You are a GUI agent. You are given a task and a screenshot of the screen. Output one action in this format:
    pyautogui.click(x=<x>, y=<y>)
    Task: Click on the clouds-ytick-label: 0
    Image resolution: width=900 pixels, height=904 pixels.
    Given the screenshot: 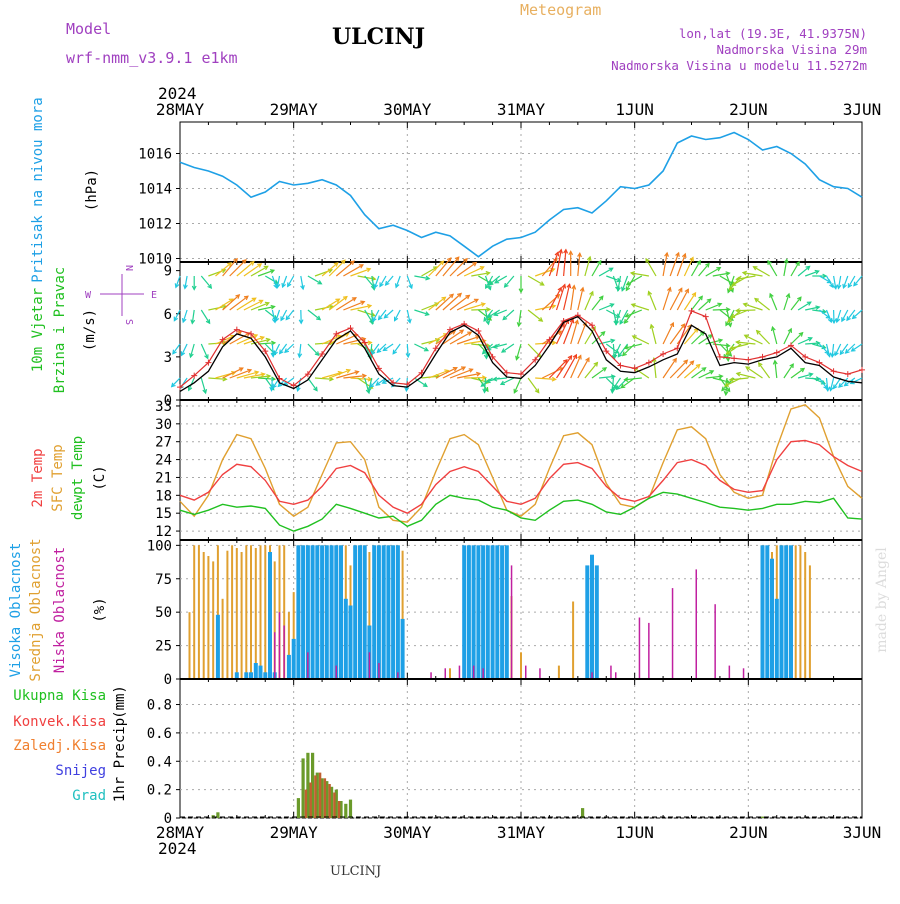 What is the action you would take?
    pyautogui.click(x=168, y=680)
    